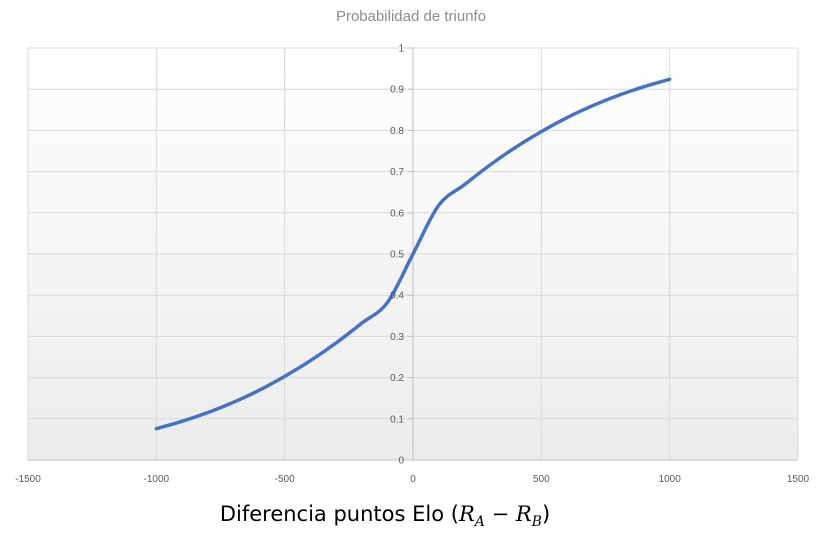 The width and height of the screenshot is (822, 542). Describe the element at coordinates (670, 479) in the screenshot. I see `x-tick-label: 1000` at that location.